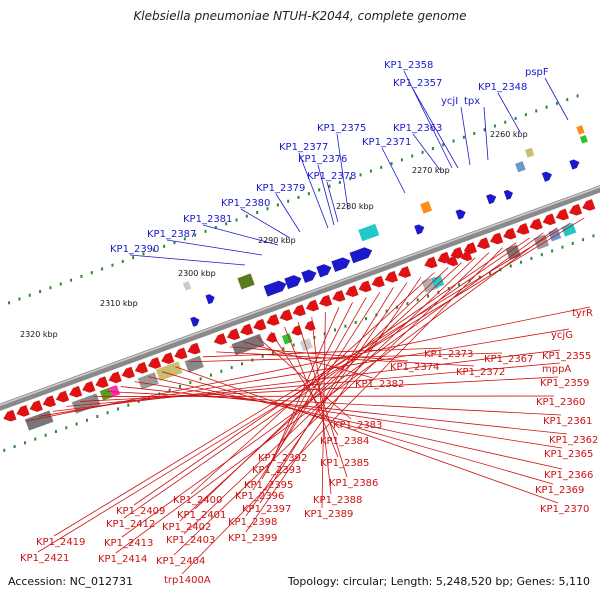 This screenshot has width=600, height=600. Describe the element at coordinates (357, 425) in the screenshot. I see `gene-label-minus: KP1_2383` at that location.